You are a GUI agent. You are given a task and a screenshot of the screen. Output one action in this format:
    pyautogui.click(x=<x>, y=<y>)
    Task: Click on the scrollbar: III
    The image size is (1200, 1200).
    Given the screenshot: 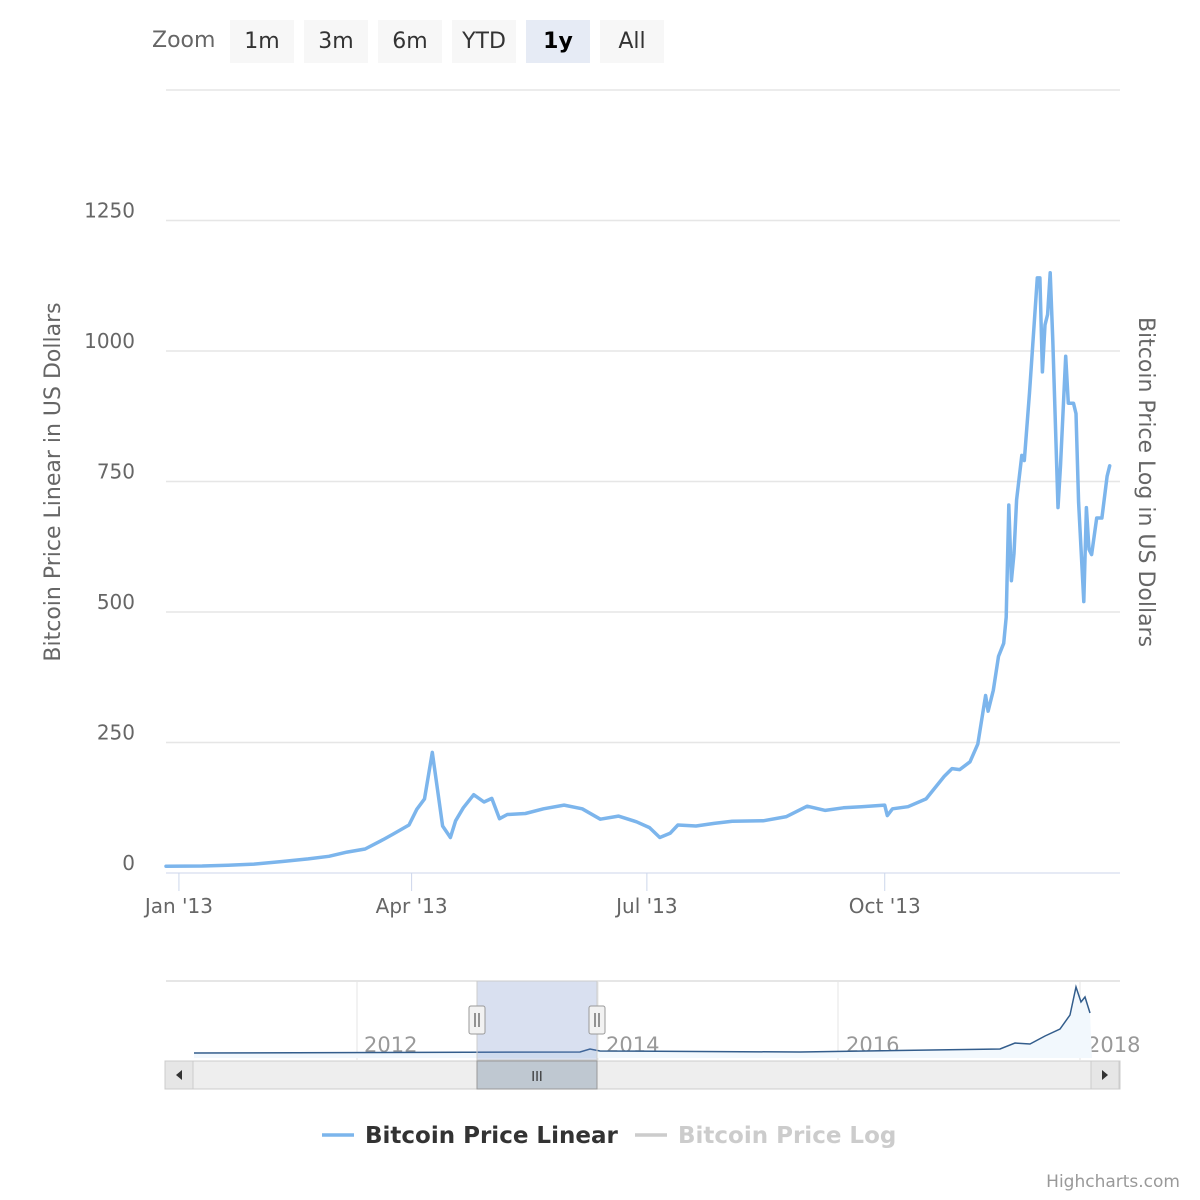 What is the action you would take?
    pyautogui.click(x=642, y=1075)
    